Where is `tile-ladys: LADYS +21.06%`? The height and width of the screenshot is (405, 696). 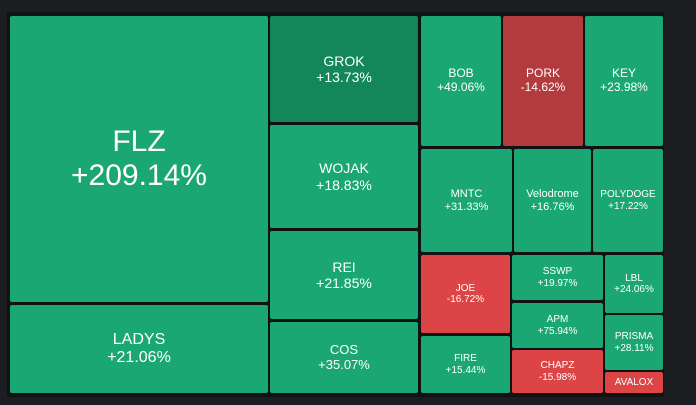
tile-ladys: LADYS +21.06% is located at coordinates (139, 349).